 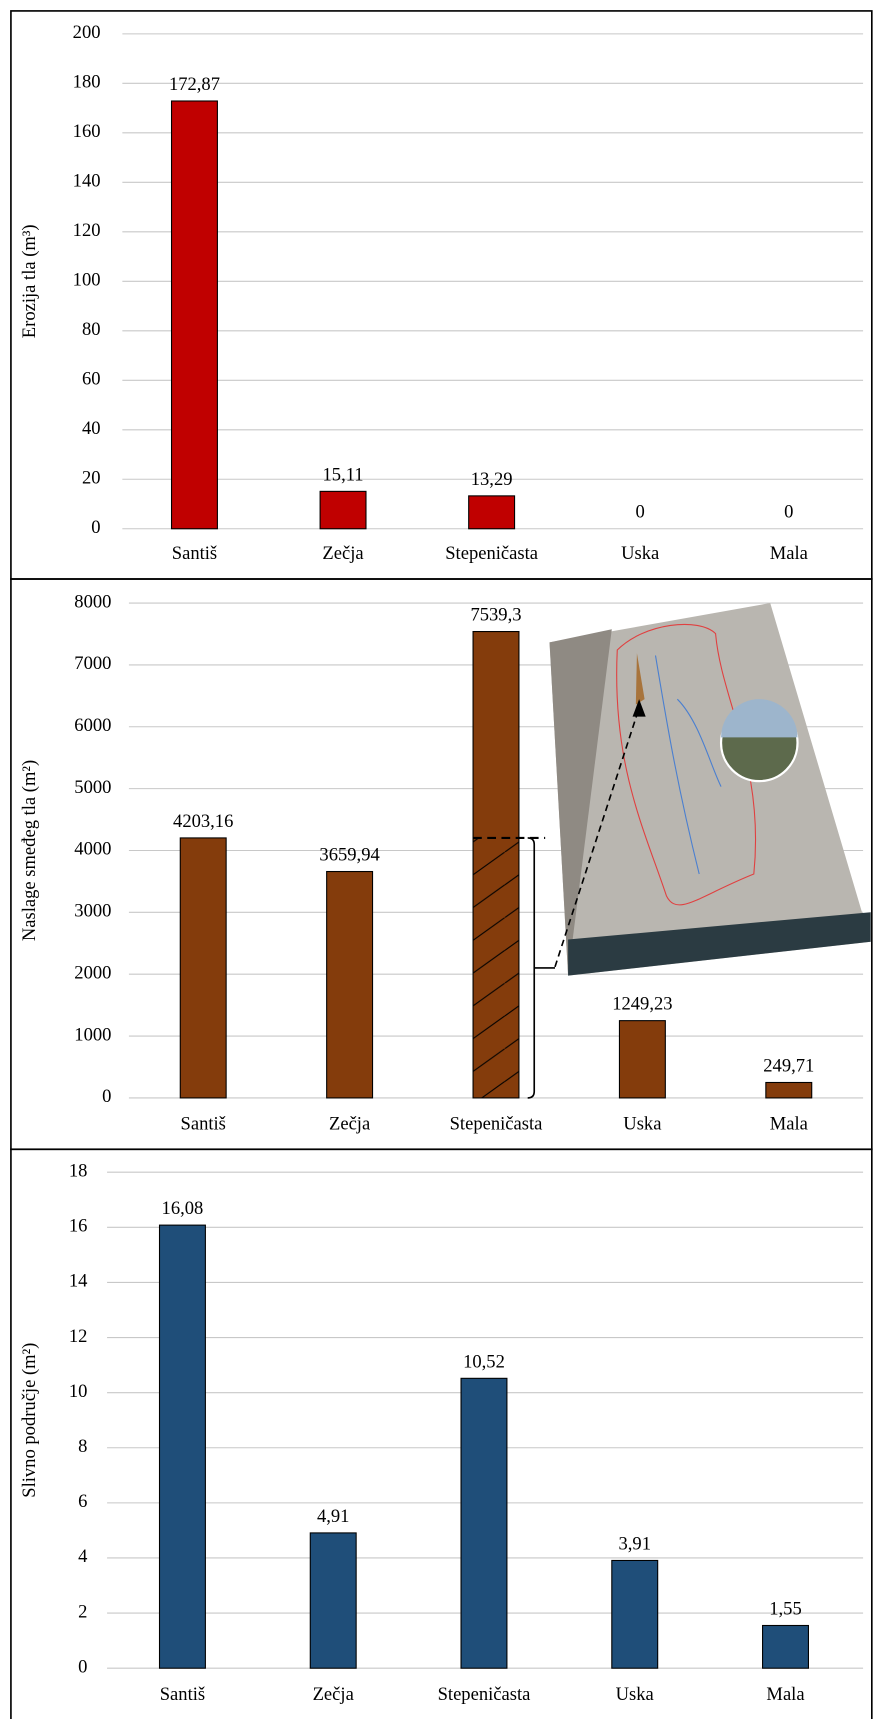 What do you see at coordinates (92, 663) in the screenshot?
I see `y-tick-label: 7000` at bounding box center [92, 663].